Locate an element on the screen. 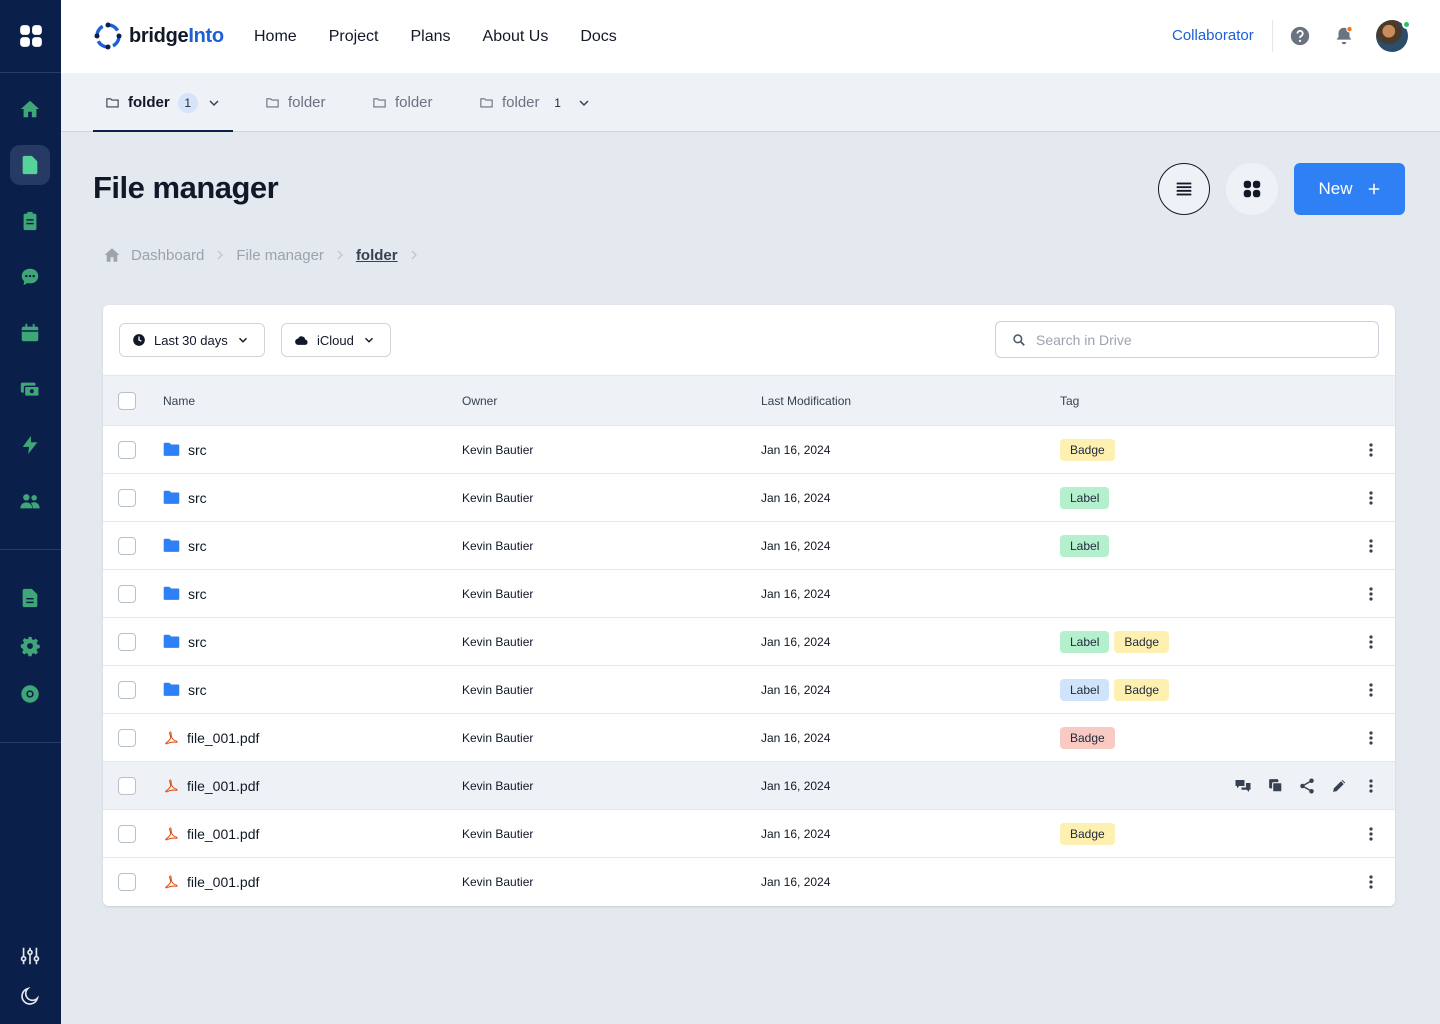 The image size is (1440, 1024). copy-icon is located at coordinates (1275, 786).